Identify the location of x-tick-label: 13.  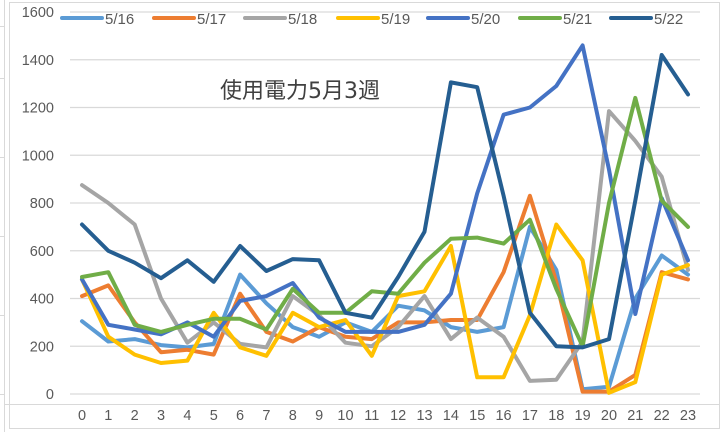
(424, 416).